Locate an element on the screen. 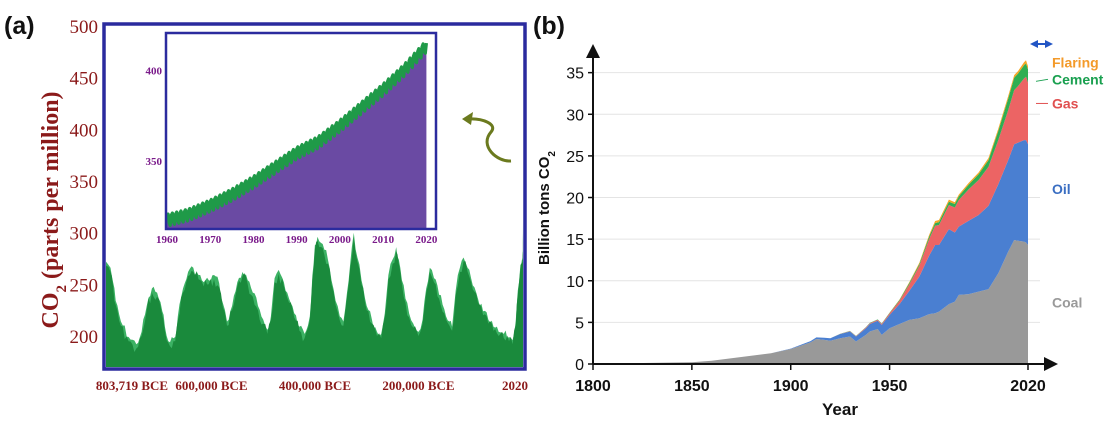 The height and width of the screenshot is (422, 1104). panel-b-label-cement: Cement is located at coordinates (1078, 79).